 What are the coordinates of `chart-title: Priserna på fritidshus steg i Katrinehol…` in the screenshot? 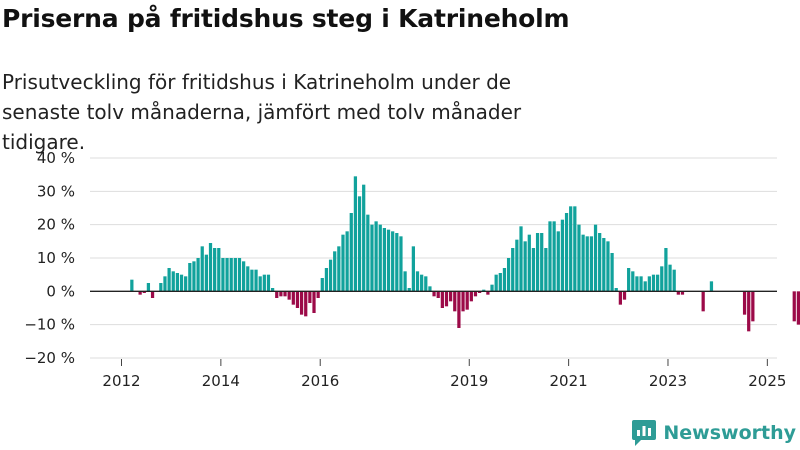 It's located at (286, 18).